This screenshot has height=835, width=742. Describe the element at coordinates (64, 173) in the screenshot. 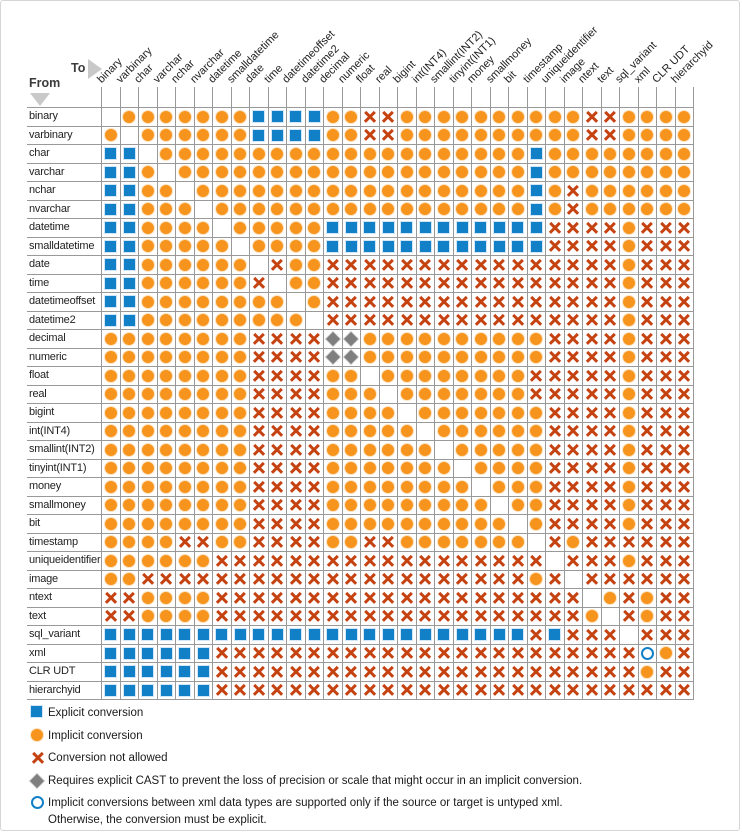

I see `row-label: varchar` at that location.